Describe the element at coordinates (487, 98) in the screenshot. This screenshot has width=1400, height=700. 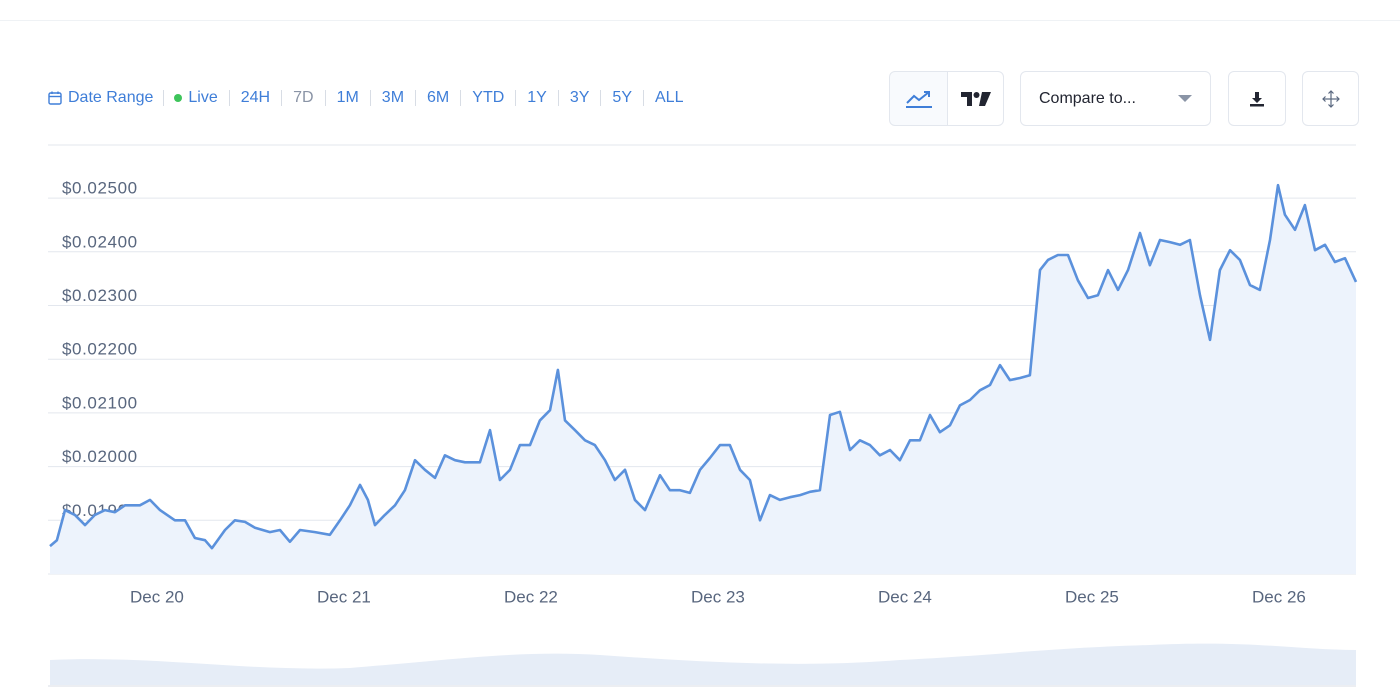
I see `range-button: YTD` at that location.